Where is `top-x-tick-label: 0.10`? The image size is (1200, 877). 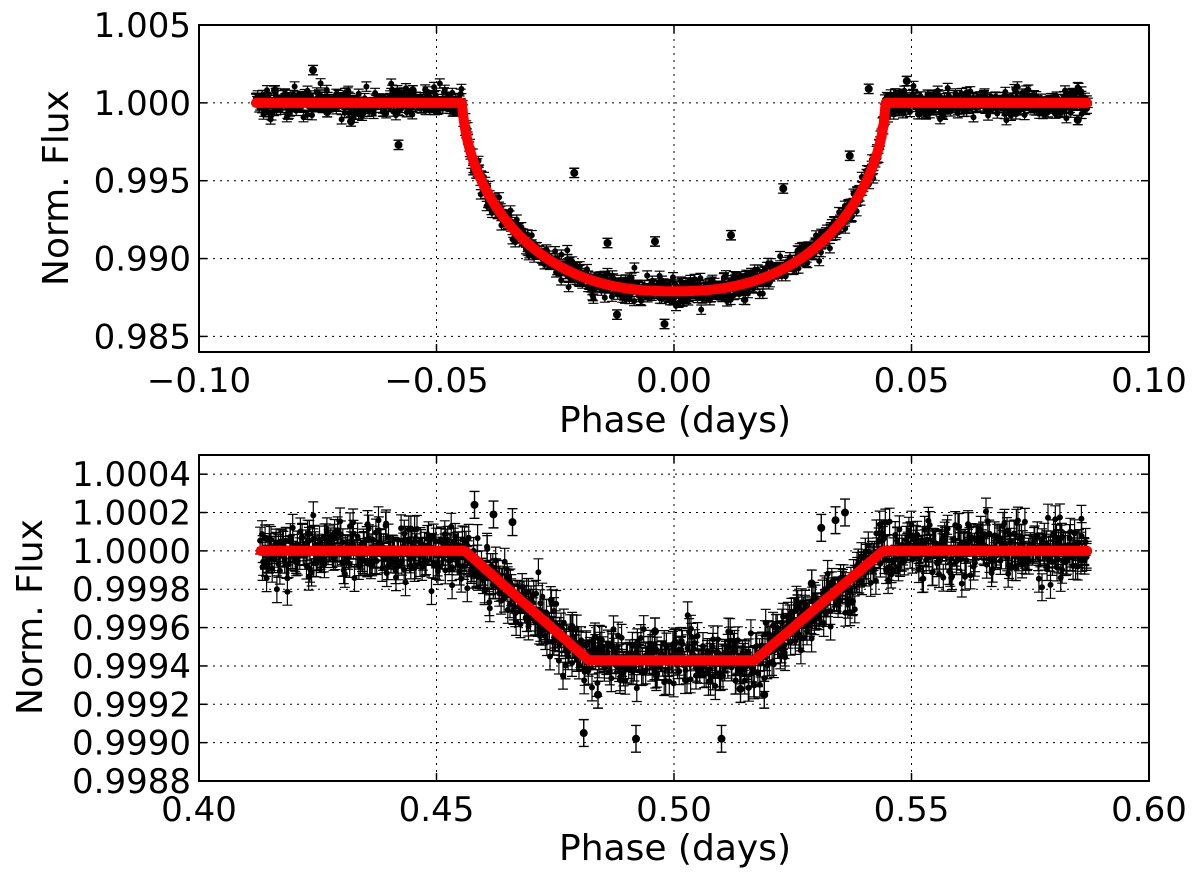
top-x-tick-label: 0.10 is located at coordinates (1149, 381).